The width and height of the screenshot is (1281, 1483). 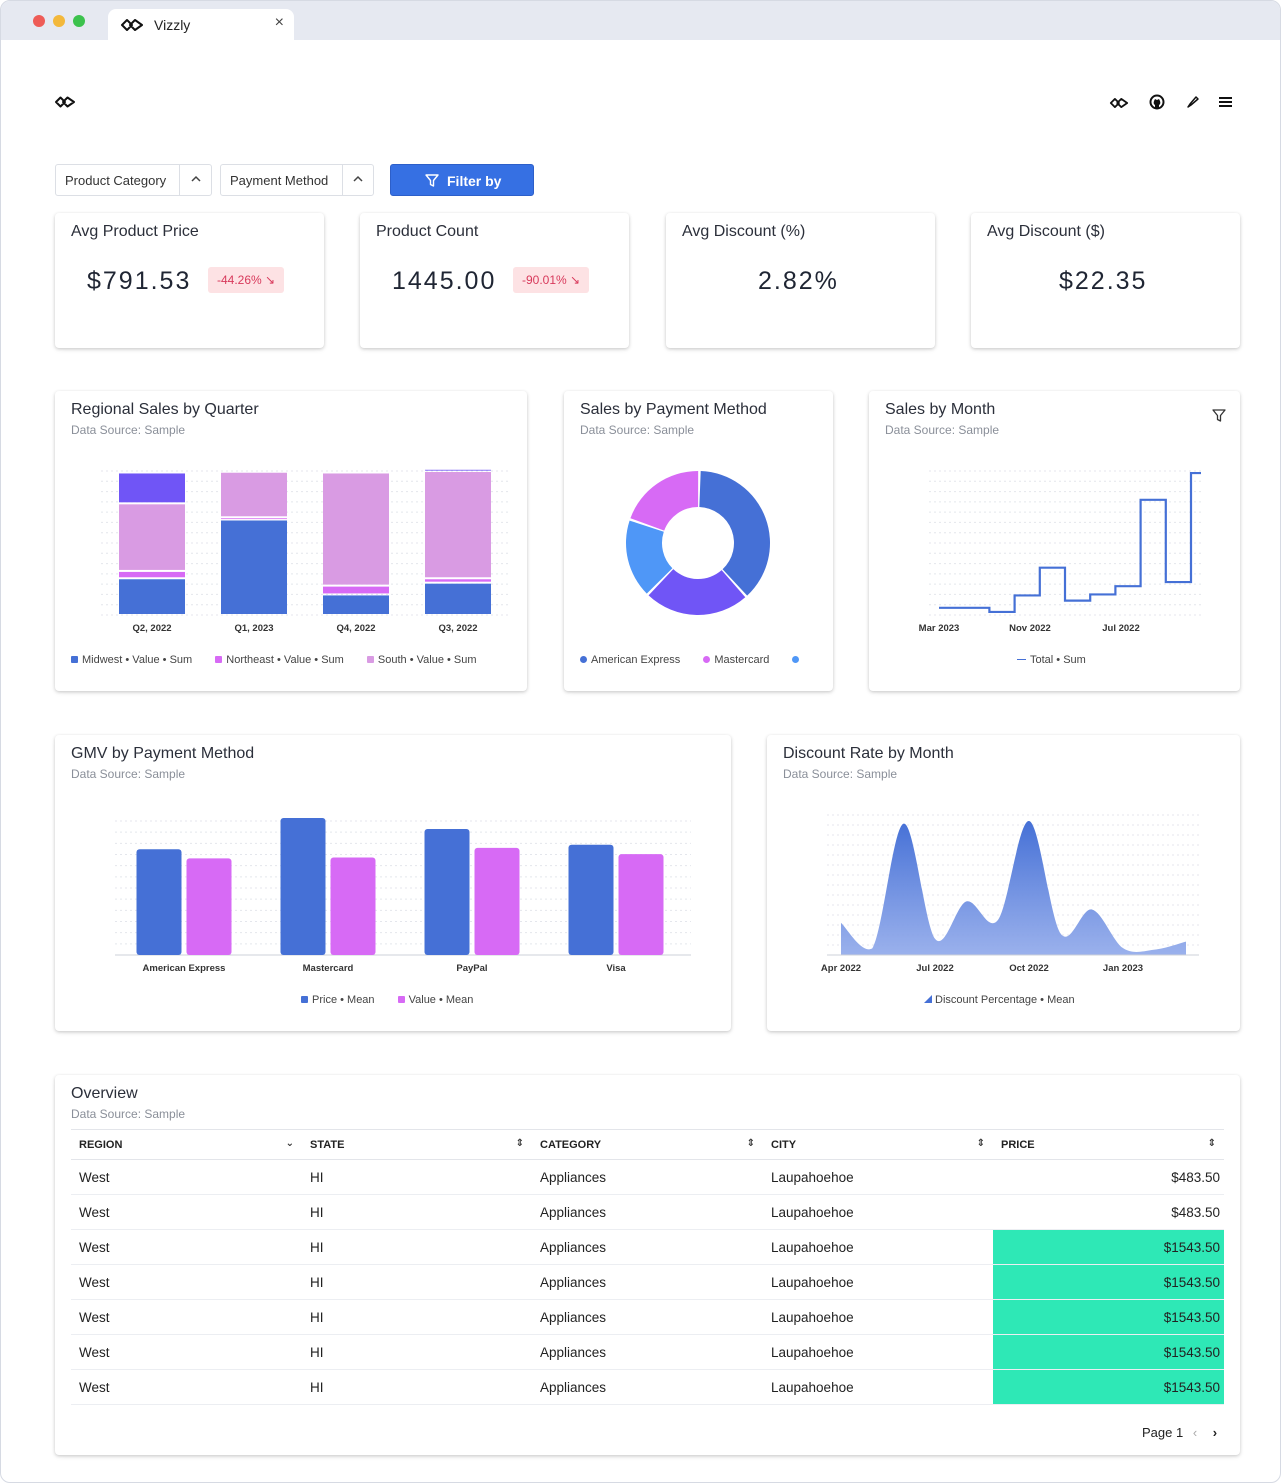 What do you see at coordinates (1029, 968) in the screenshot?
I see `x-tick-label: Oct 2022` at bounding box center [1029, 968].